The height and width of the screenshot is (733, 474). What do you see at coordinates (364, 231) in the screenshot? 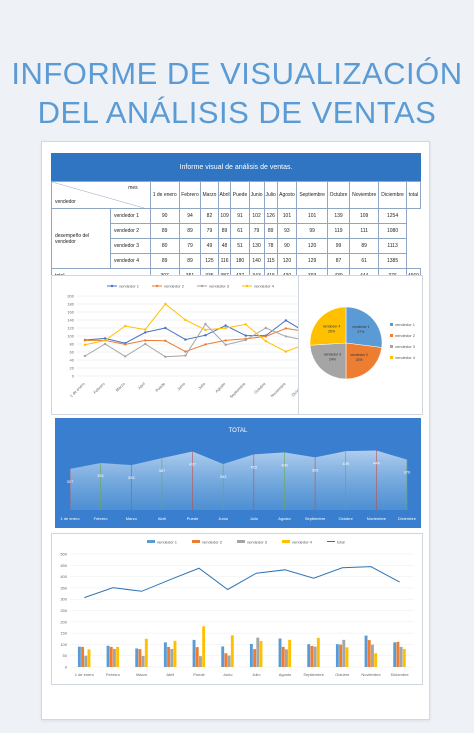
I see `table-cell: 111` at bounding box center [364, 231].